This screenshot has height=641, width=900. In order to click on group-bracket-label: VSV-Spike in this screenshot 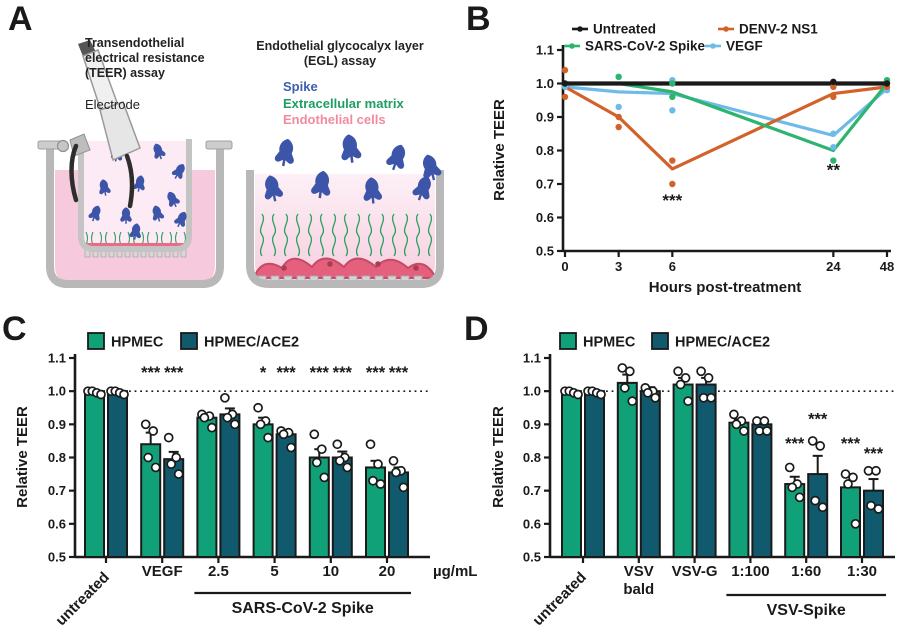, I will do `click(806, 610)`.